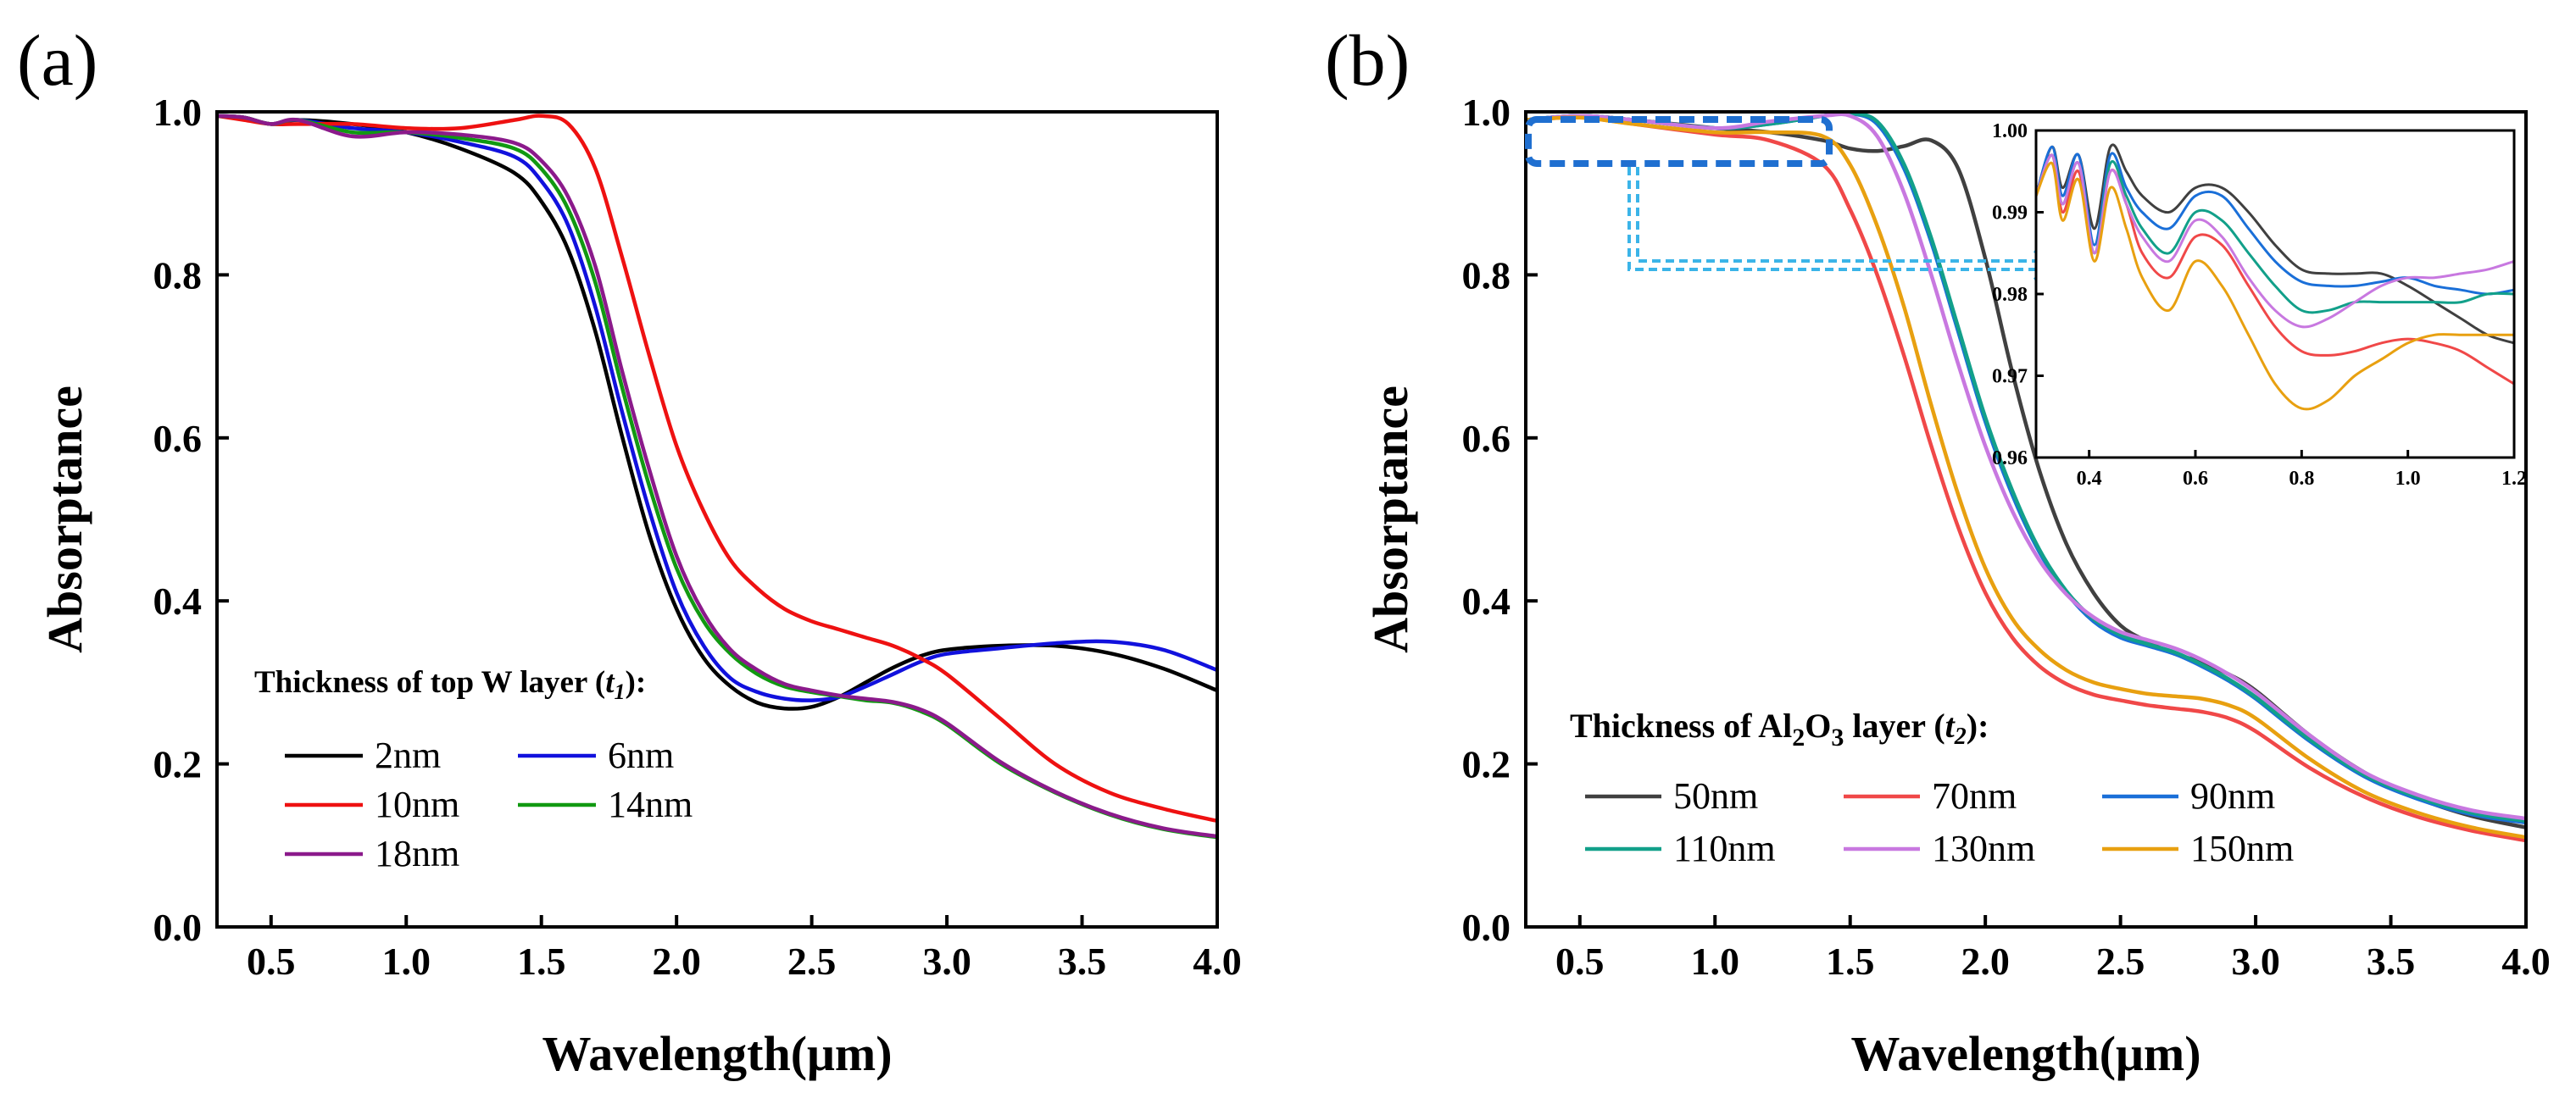 The height and width of the screenshot is (1104, 2576). Describe the element at coordinates (2089, 479) in the screenshot. I see `inset-x-tick-label: 0.4` at that location.